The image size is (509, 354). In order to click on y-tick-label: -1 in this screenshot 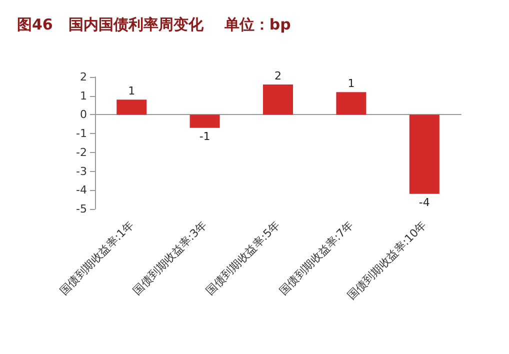, I will do `click(81, 133)`.